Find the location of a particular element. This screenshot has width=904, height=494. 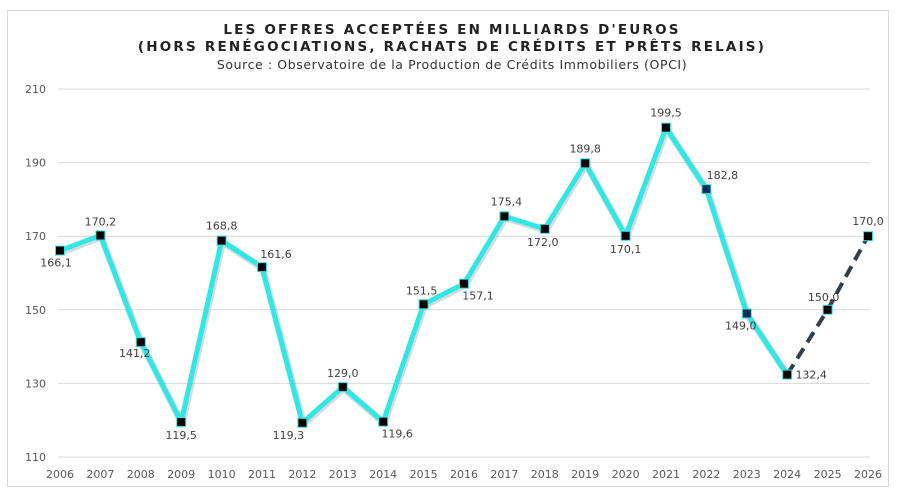

x-tick-label: 2026 is located at coordinates (868, 474).